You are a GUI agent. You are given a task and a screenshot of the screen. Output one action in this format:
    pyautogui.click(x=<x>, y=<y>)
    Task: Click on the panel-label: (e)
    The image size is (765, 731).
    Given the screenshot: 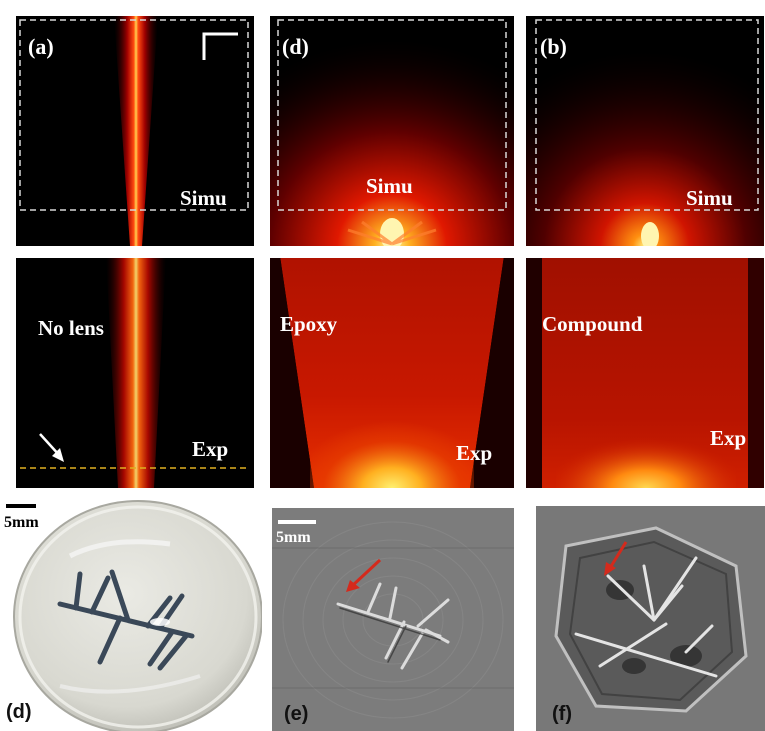 What is the action you would take?
    pyautogui.click(x=296, y=714)
    